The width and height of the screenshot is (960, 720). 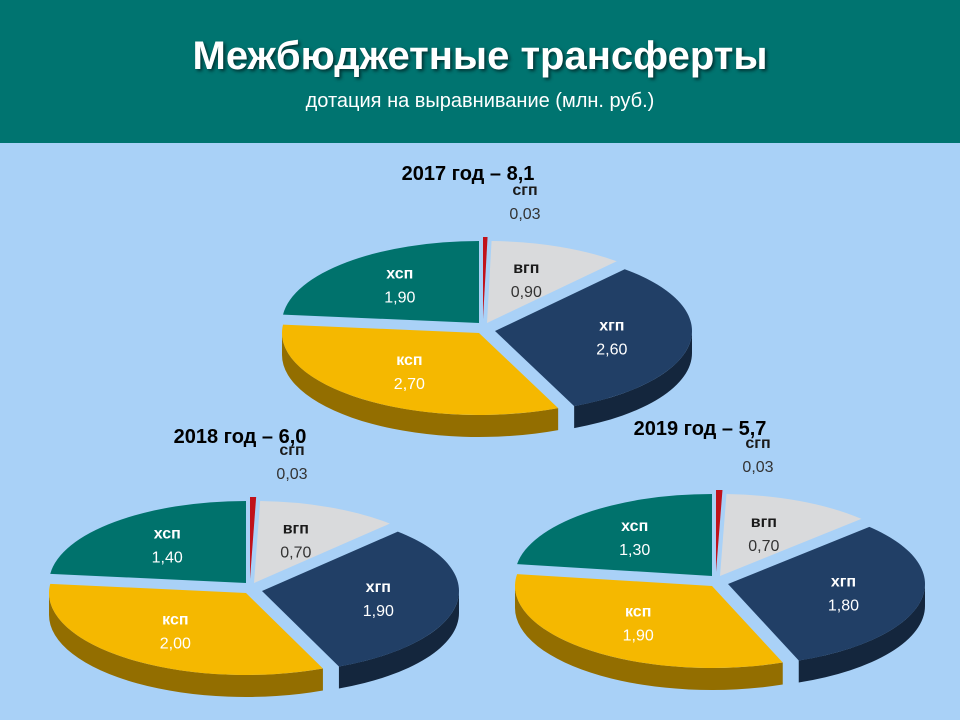 What do you see at coordinates (399, 297) in the screenshot?
I see `slice-value-хсп: 1,90` at bounding box center [399, 297].